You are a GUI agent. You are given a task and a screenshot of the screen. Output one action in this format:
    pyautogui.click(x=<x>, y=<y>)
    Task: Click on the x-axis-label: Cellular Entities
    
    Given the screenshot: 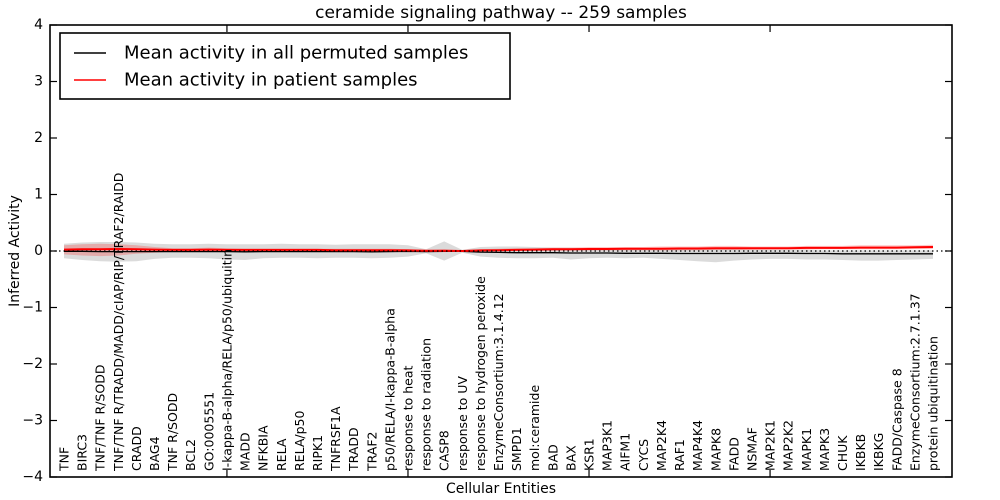 What is the action you would take?
    pyautogui.click(x=501, y=489)
    